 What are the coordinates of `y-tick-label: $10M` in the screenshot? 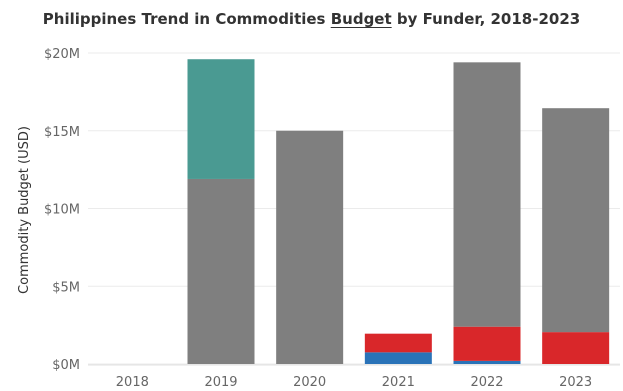 It's located at (62, 210).